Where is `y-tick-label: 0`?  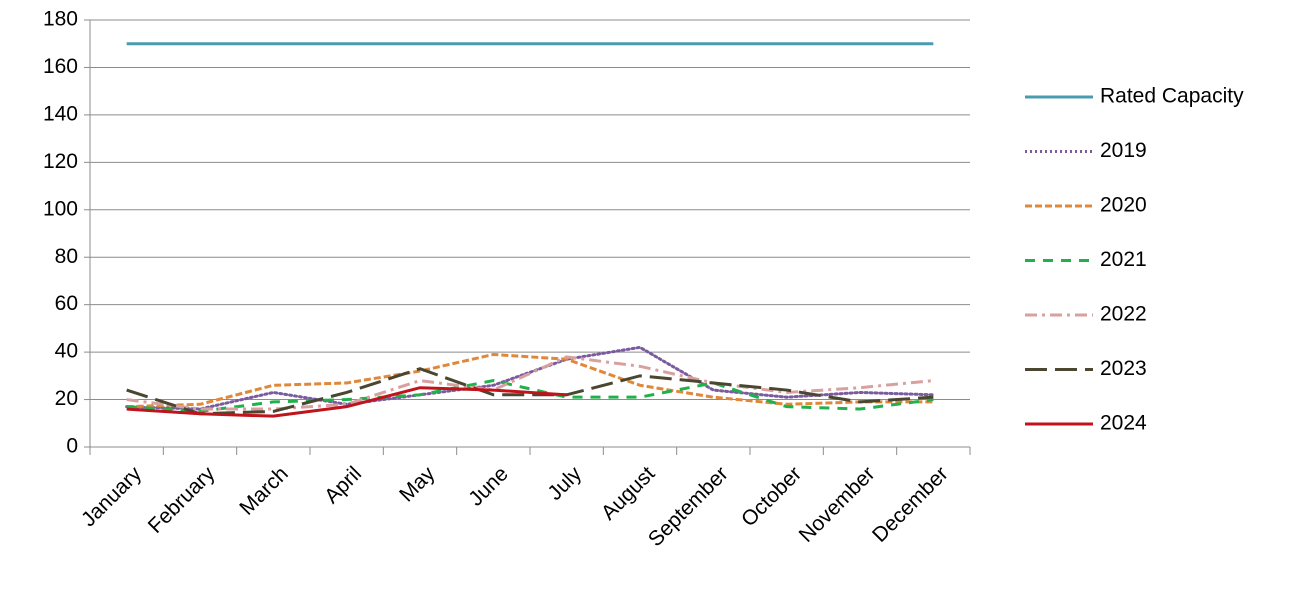
y-tick-label: 0 is located at coordinates (72, 446).